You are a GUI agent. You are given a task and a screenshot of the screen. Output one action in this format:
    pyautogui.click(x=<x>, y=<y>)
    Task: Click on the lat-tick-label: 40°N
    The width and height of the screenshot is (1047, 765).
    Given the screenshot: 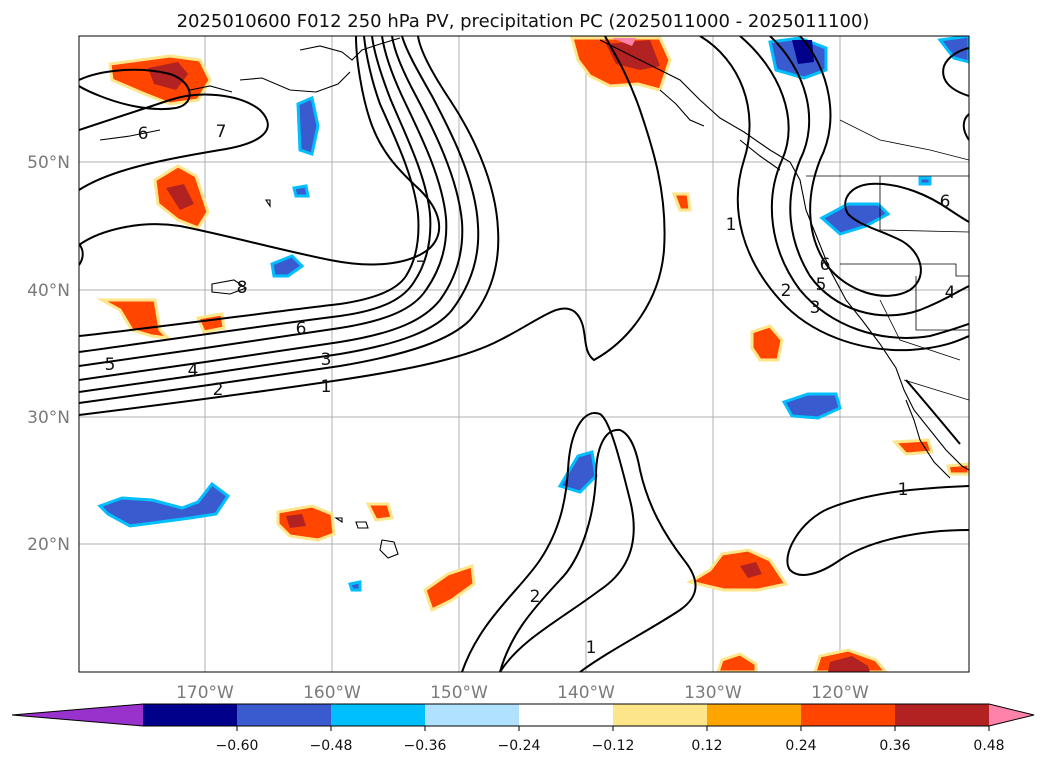 What is the action you would take?
    pyautogui.click(x=48, y=291)
    